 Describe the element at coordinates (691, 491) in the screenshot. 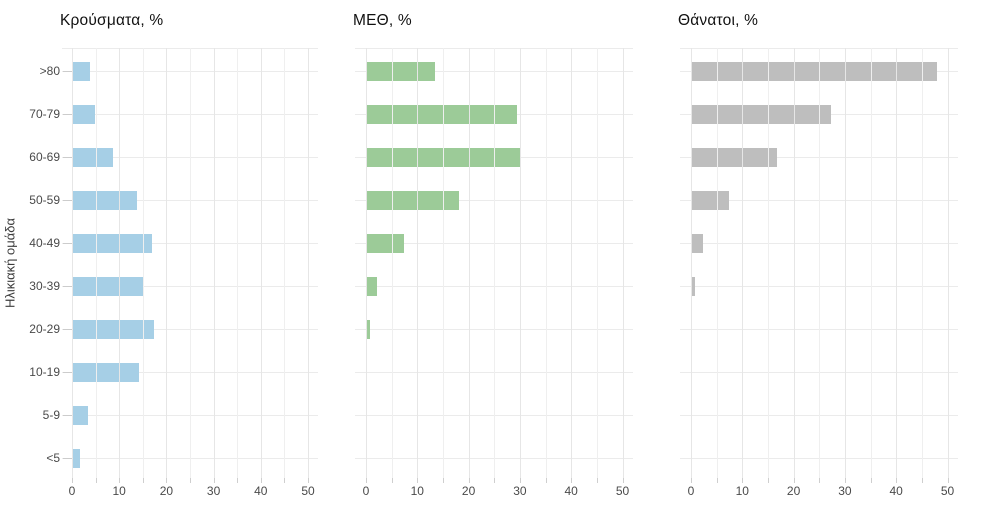

I see `x-tick-label: 0` at that location.